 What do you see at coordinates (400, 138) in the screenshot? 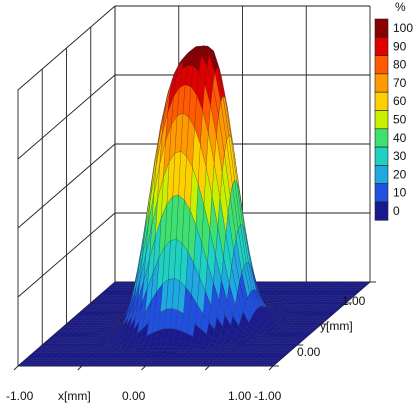
I see `colorbar-level-label: 40` at bounding box center [400, 138].